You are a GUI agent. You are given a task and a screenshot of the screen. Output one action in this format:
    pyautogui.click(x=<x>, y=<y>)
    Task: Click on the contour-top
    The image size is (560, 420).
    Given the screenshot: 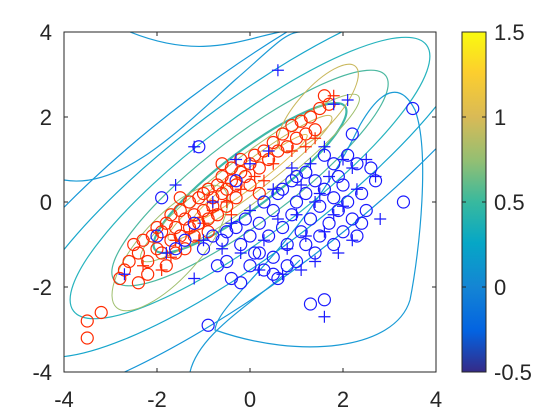 What is the action you would take?
    pyautogui.click(x=205, y=40)
    